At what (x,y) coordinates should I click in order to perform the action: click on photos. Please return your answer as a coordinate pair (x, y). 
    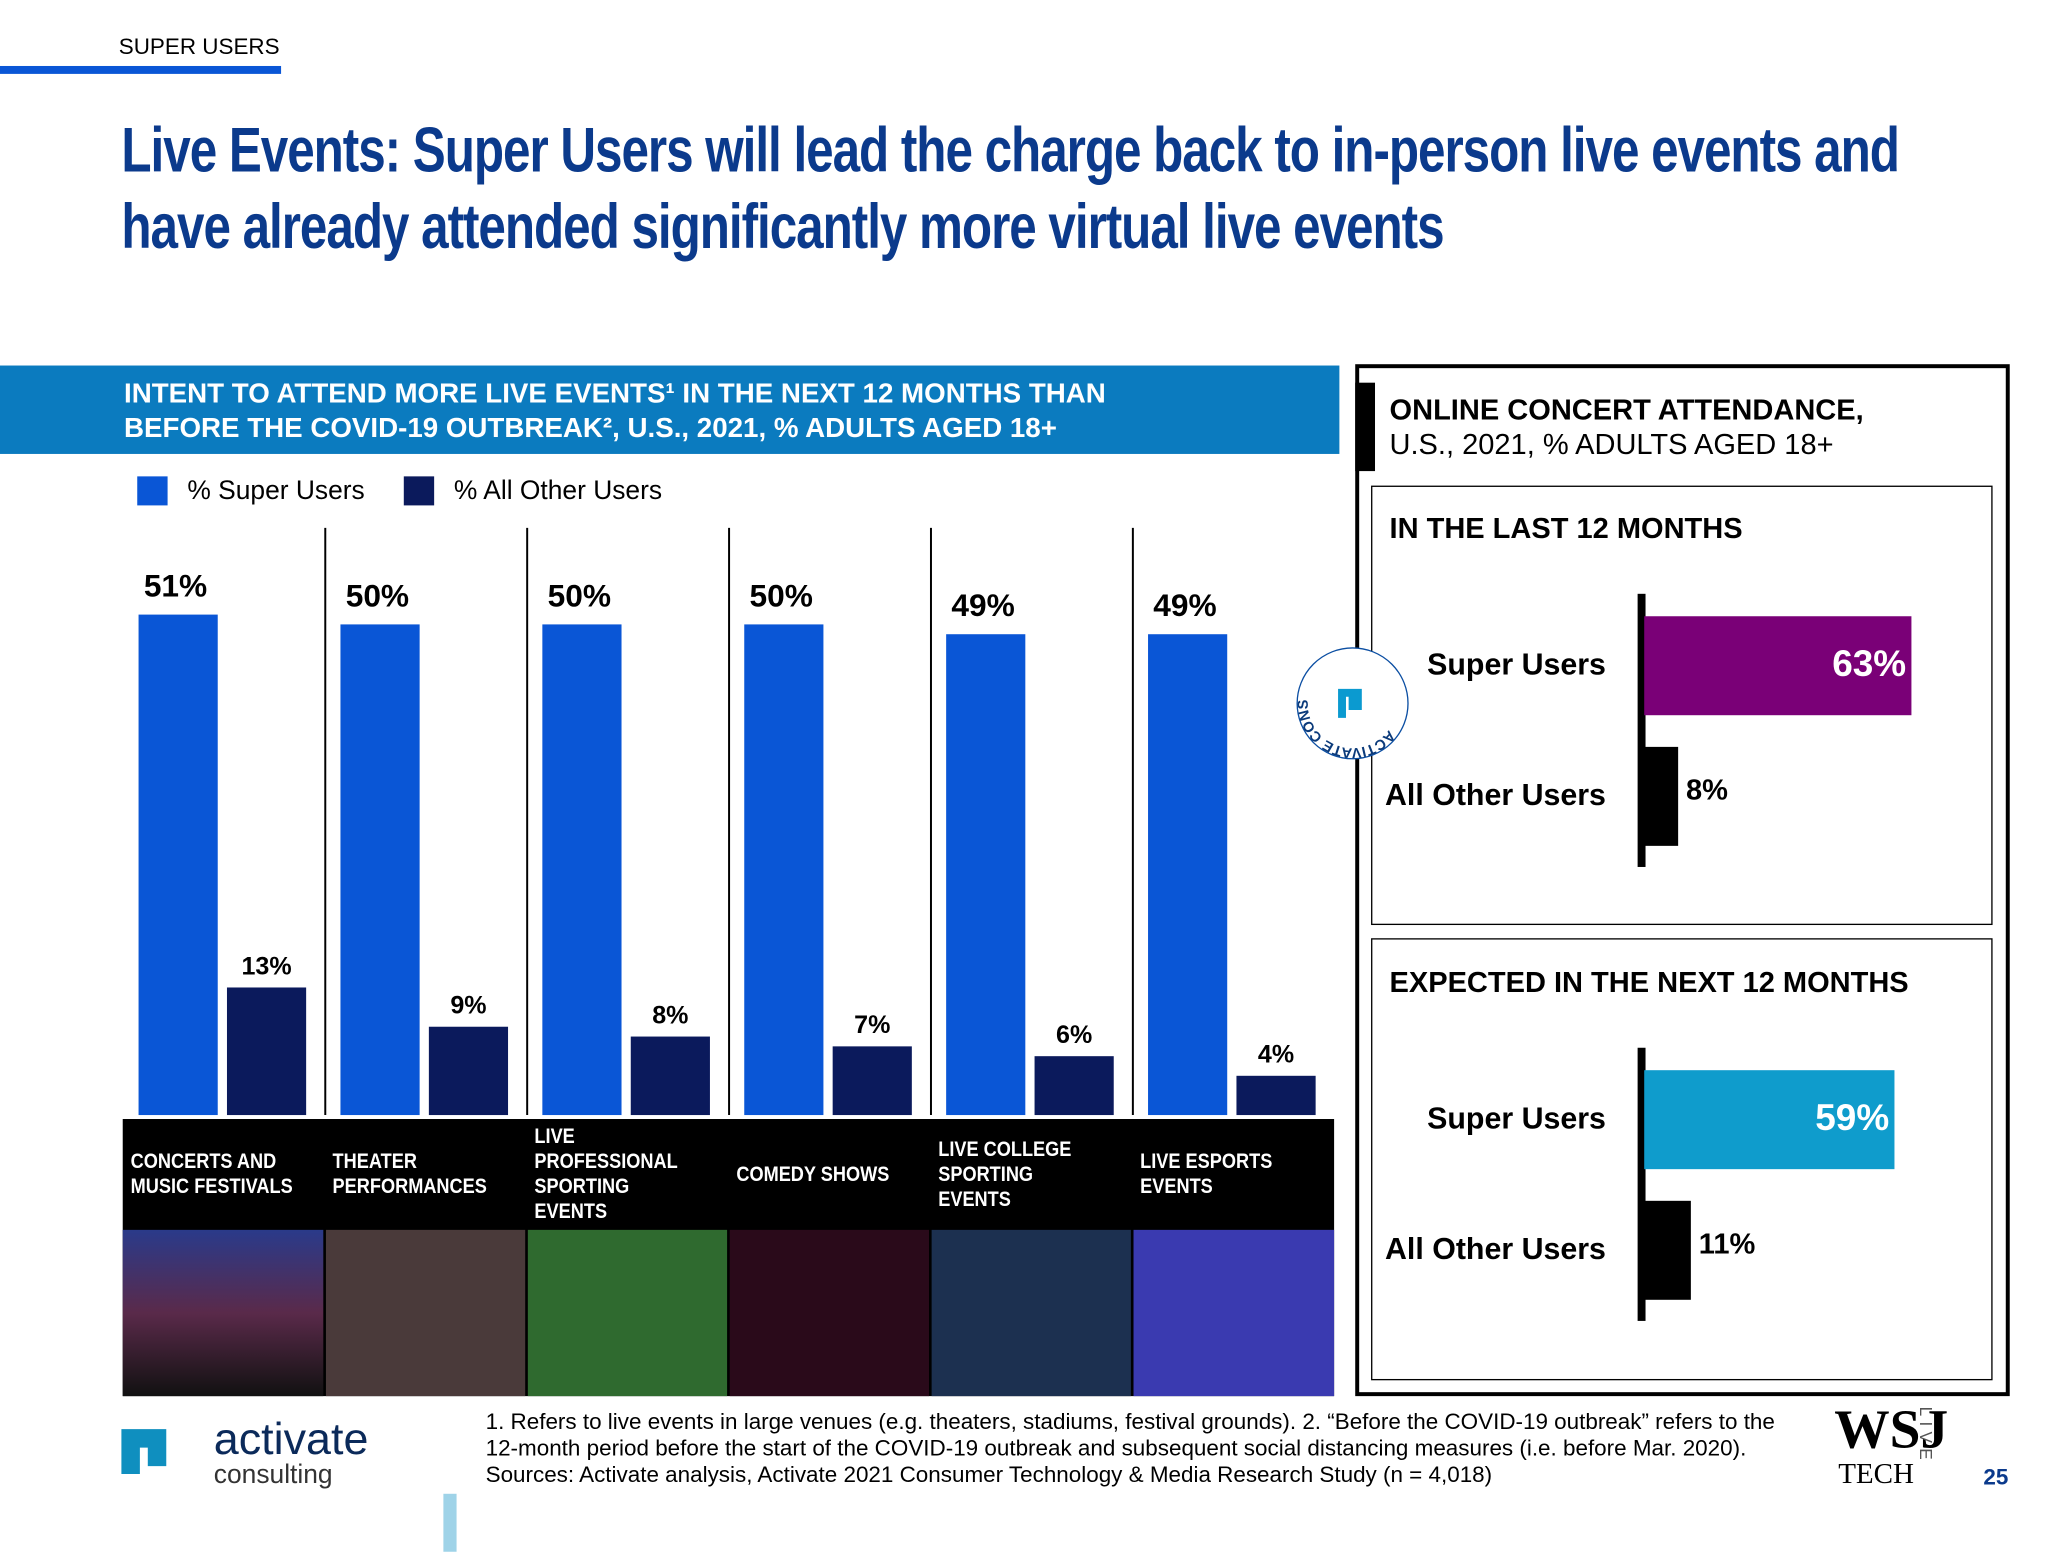
    Looking at the image, I should click on (728, 1313).